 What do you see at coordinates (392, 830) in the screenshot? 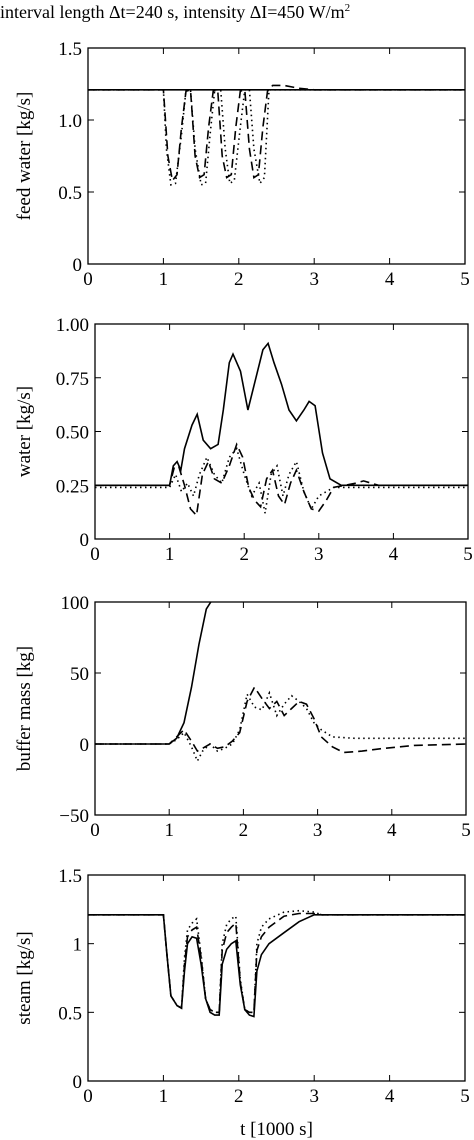
I see `panel-3-xtick-label: 4` at bounding box center [392, 830].